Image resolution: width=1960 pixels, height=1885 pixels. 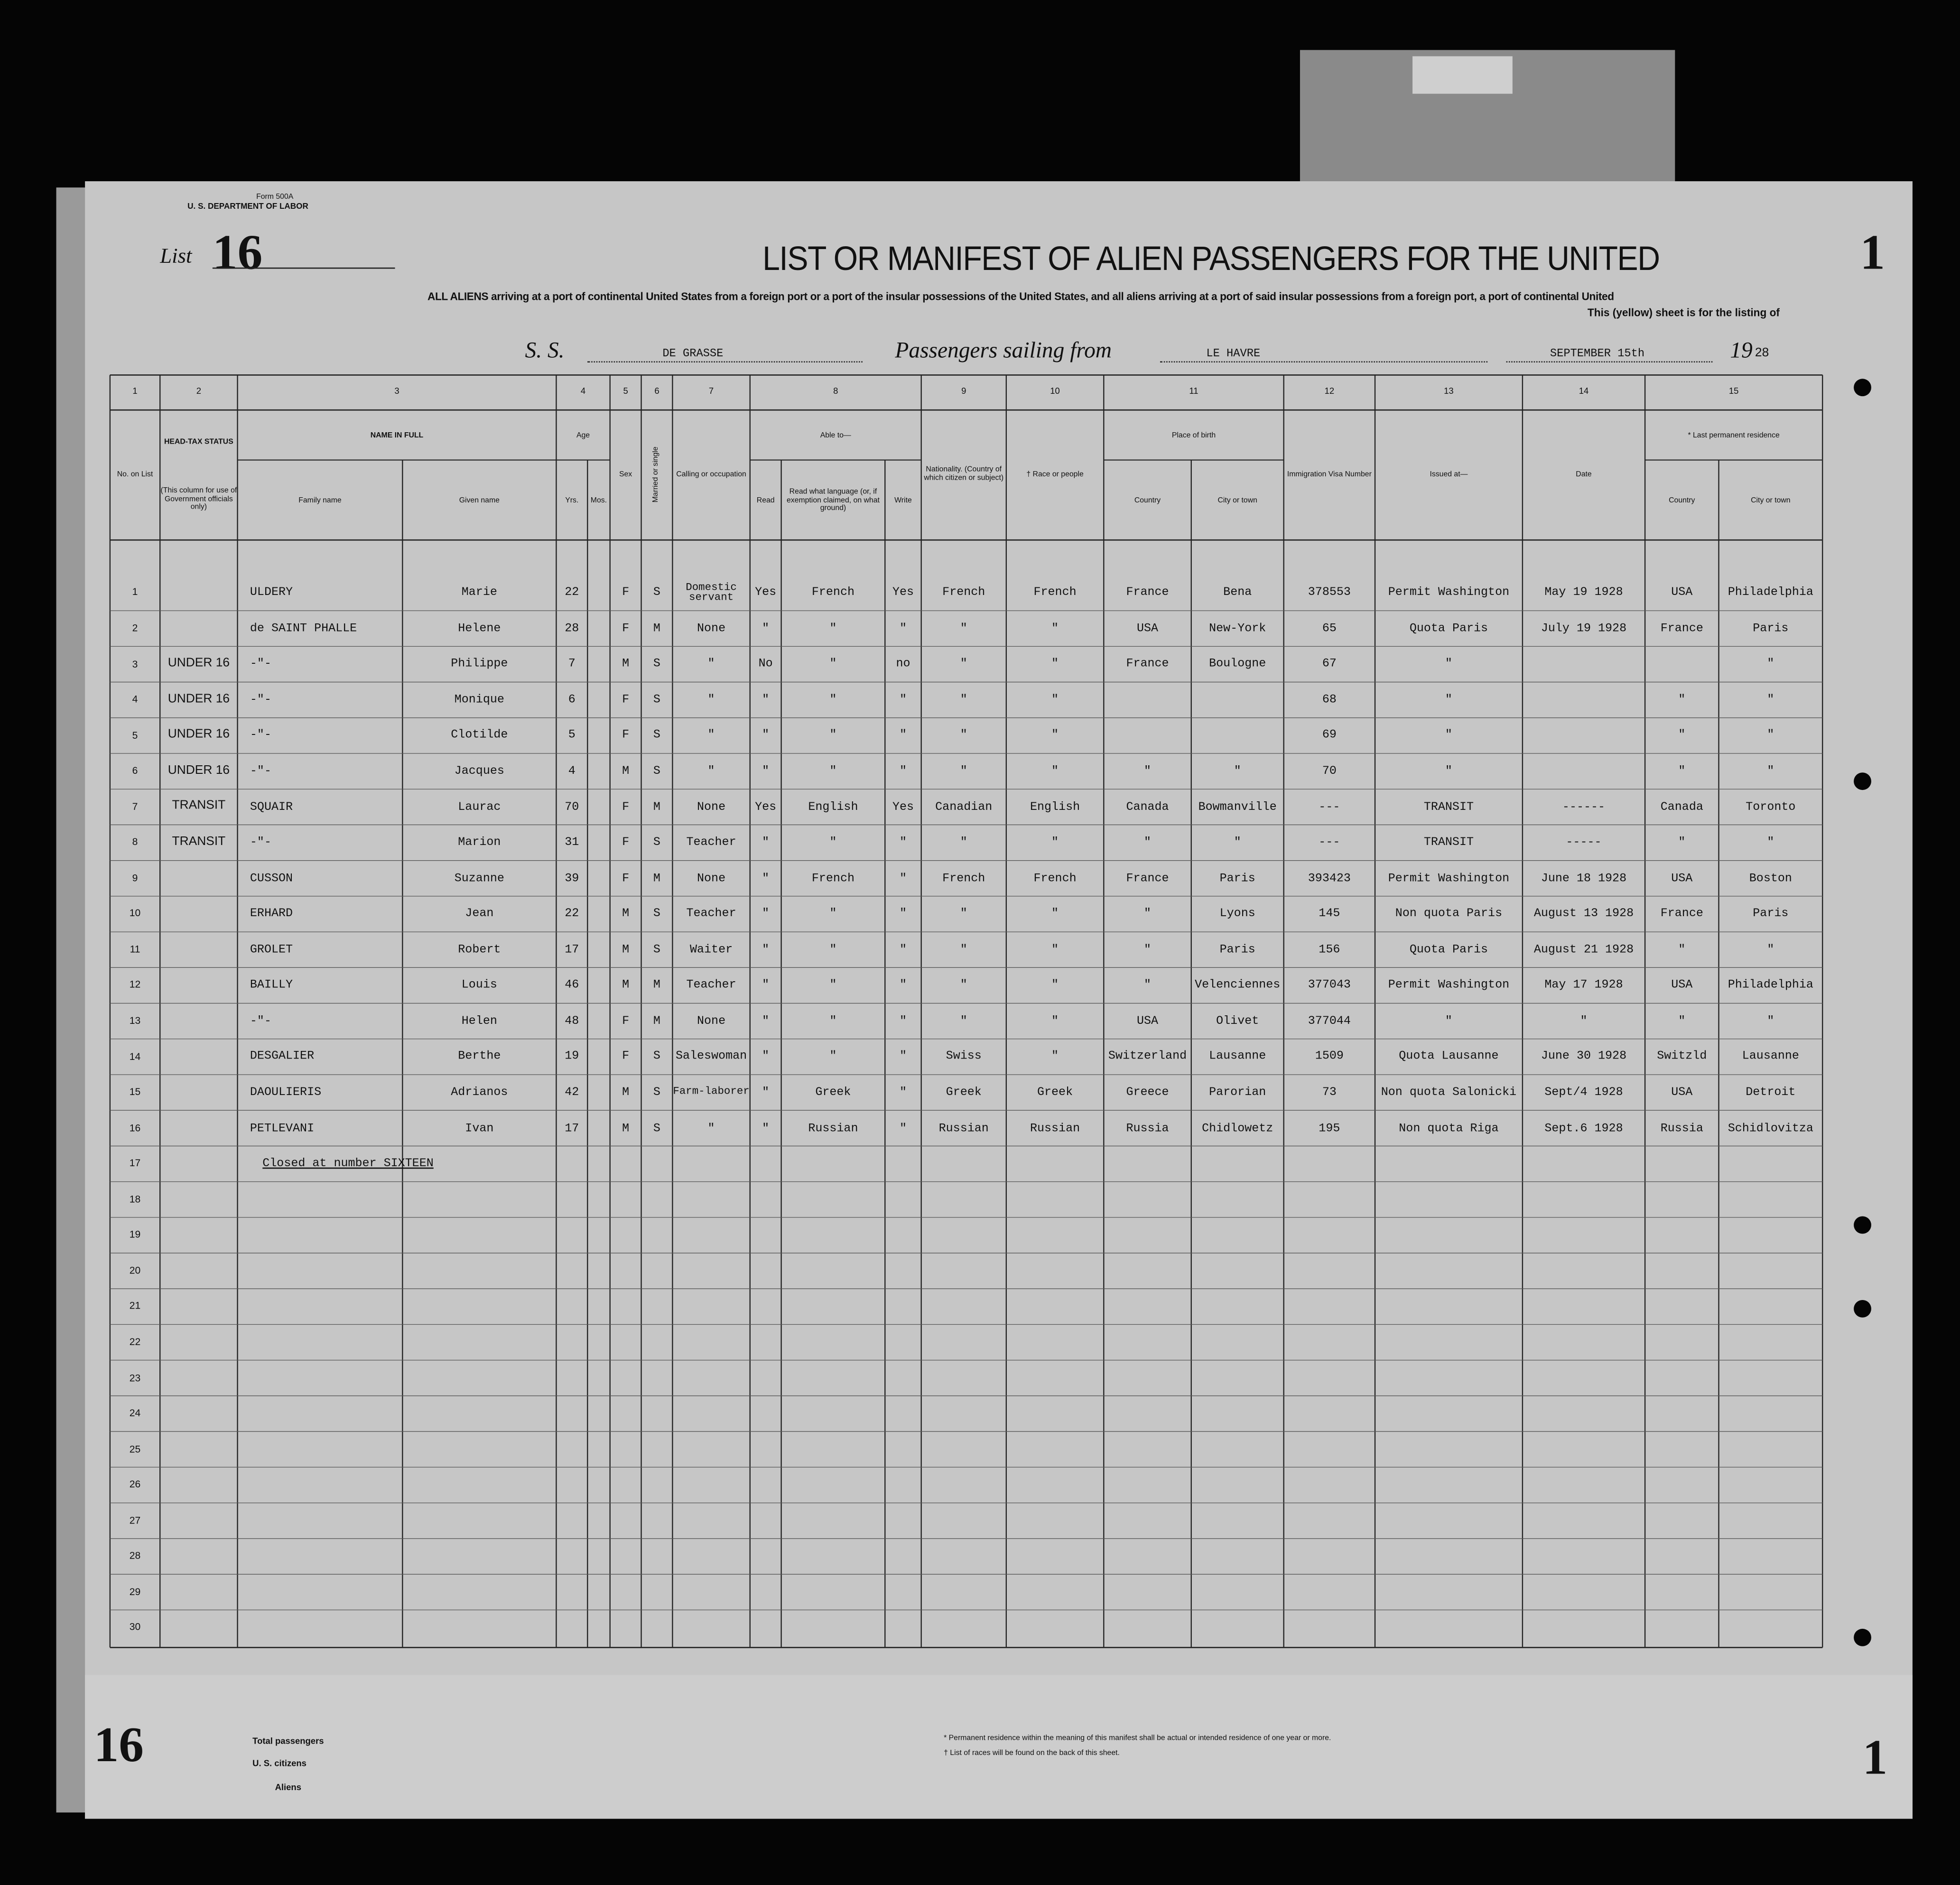 I want to click on cell: Parorian, so click(x=1238, y=1092).